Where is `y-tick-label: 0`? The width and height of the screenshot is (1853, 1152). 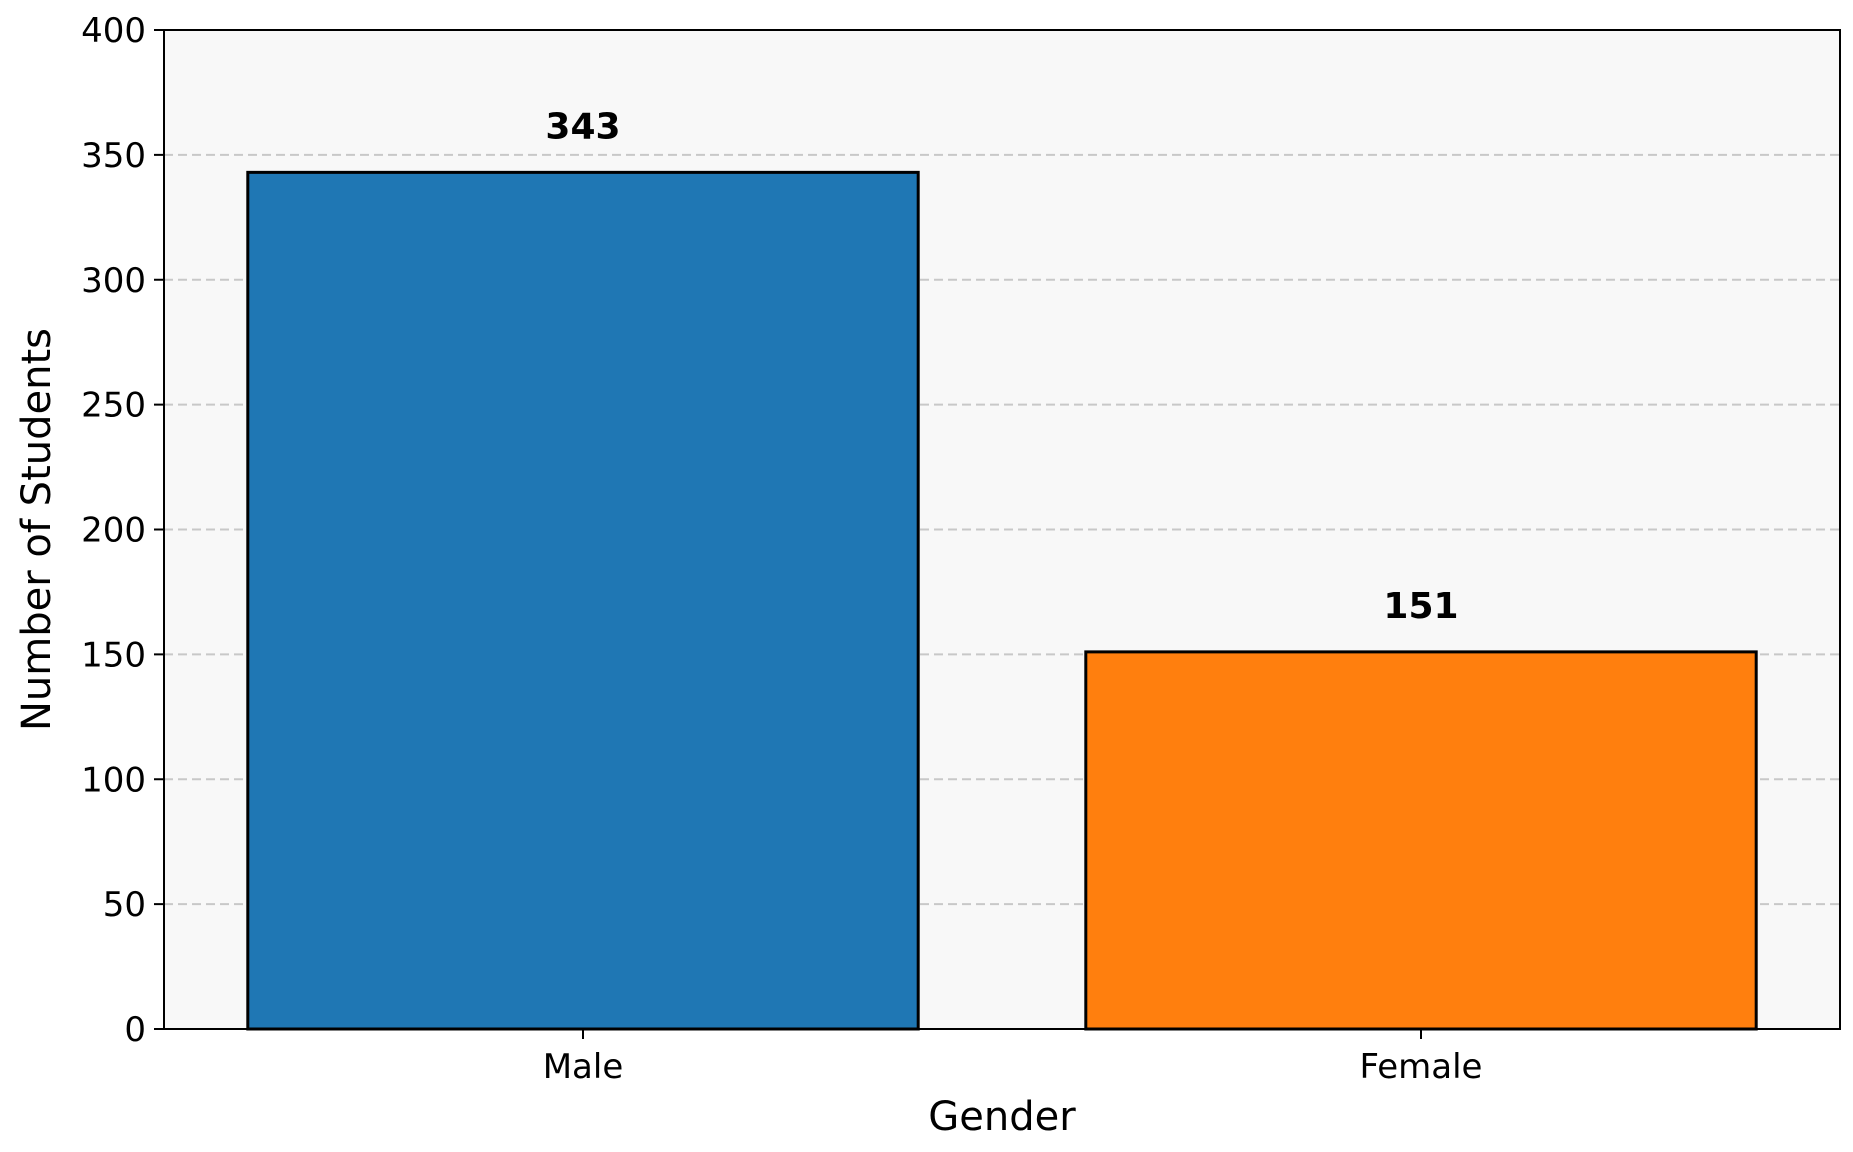
y-tick-label: 0 is located at coordinates (135, 1030).